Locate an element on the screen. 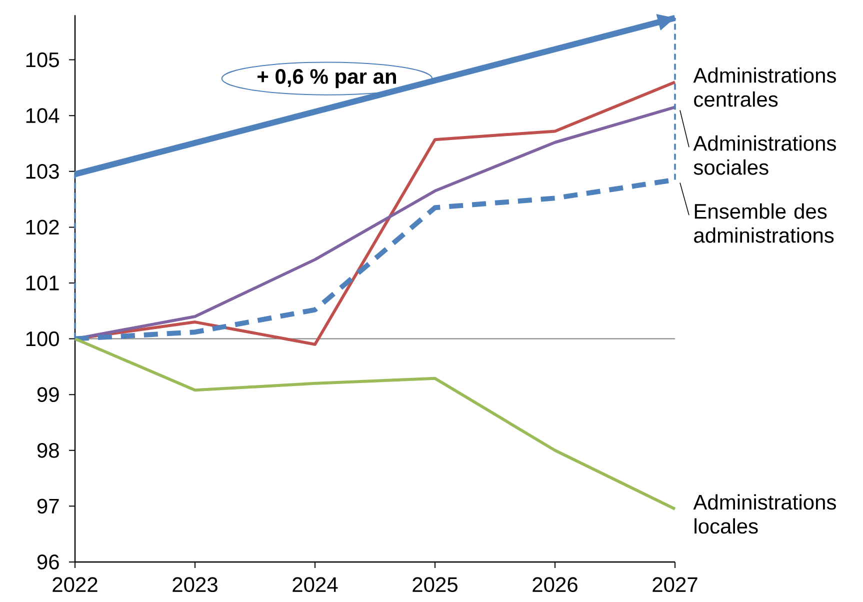 The image size is (863, 602). y-tick-label: 101 is located at coordinates (42, 283).